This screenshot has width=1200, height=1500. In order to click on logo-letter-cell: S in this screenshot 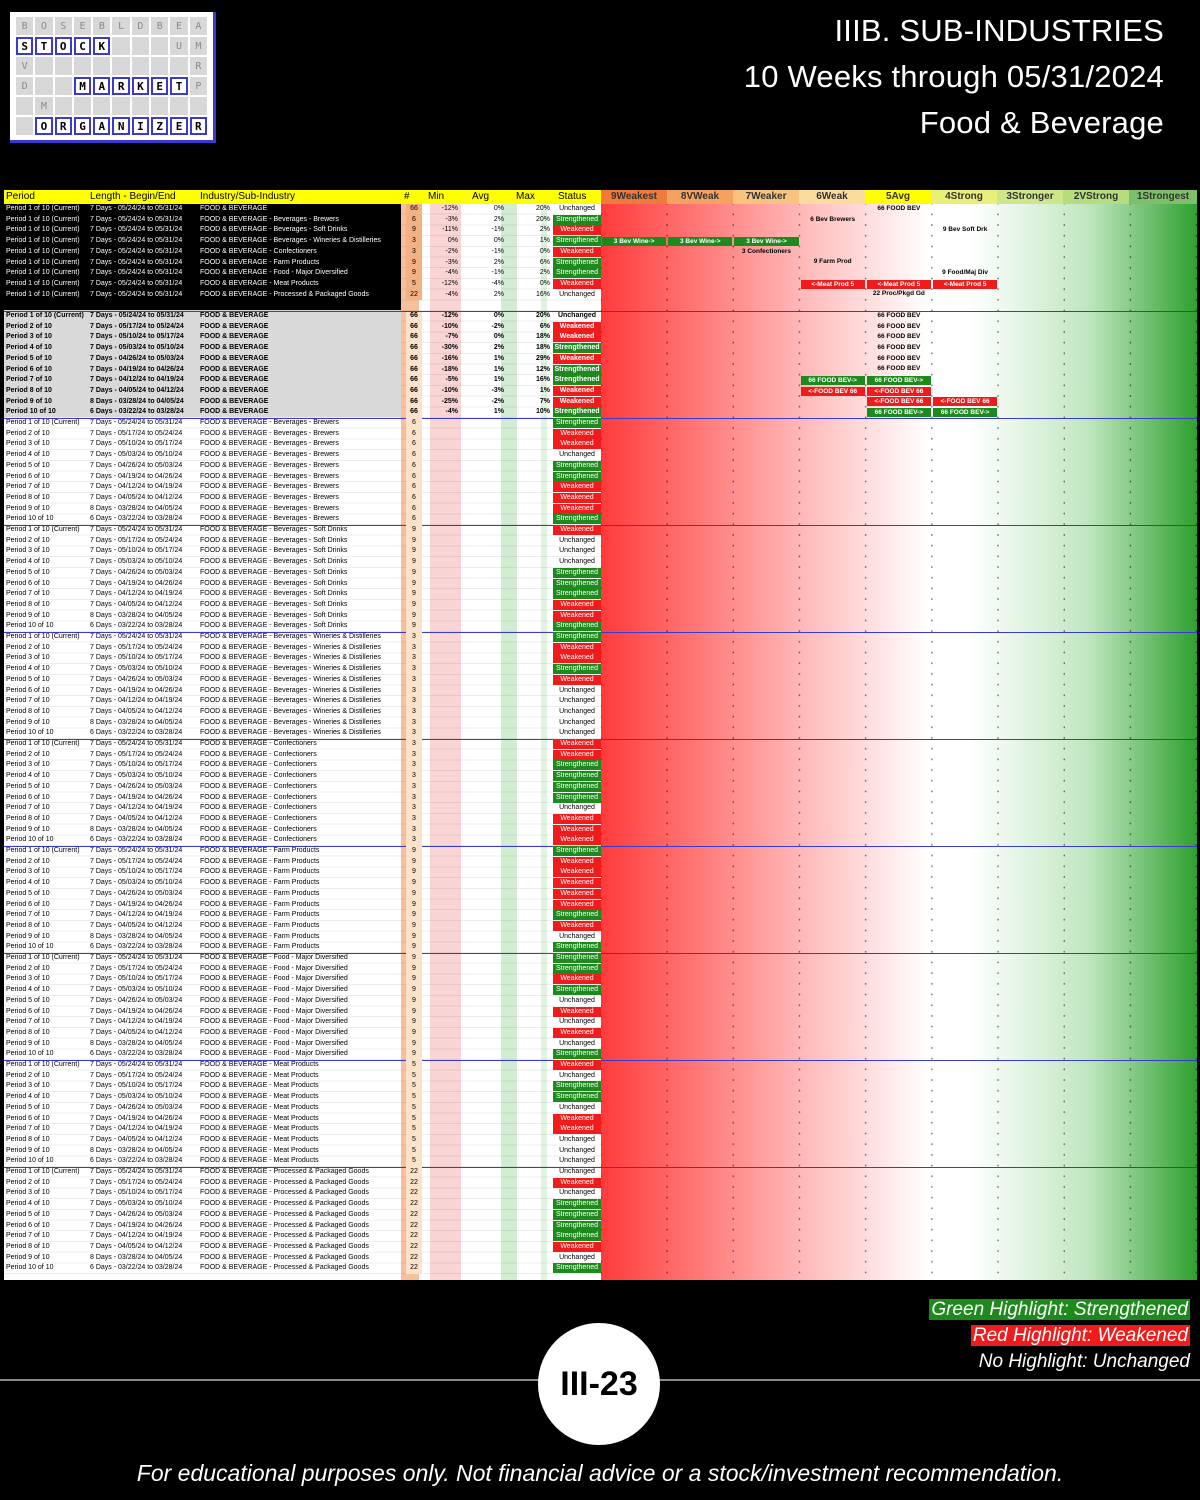, I will do `click(63, 26)`.